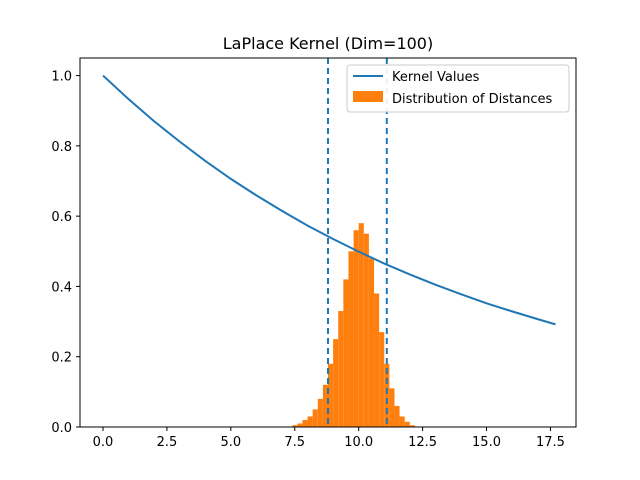 This screenshot has width=640, height=480. I want to click on legend-distribution-swatch, so click(368, 96).